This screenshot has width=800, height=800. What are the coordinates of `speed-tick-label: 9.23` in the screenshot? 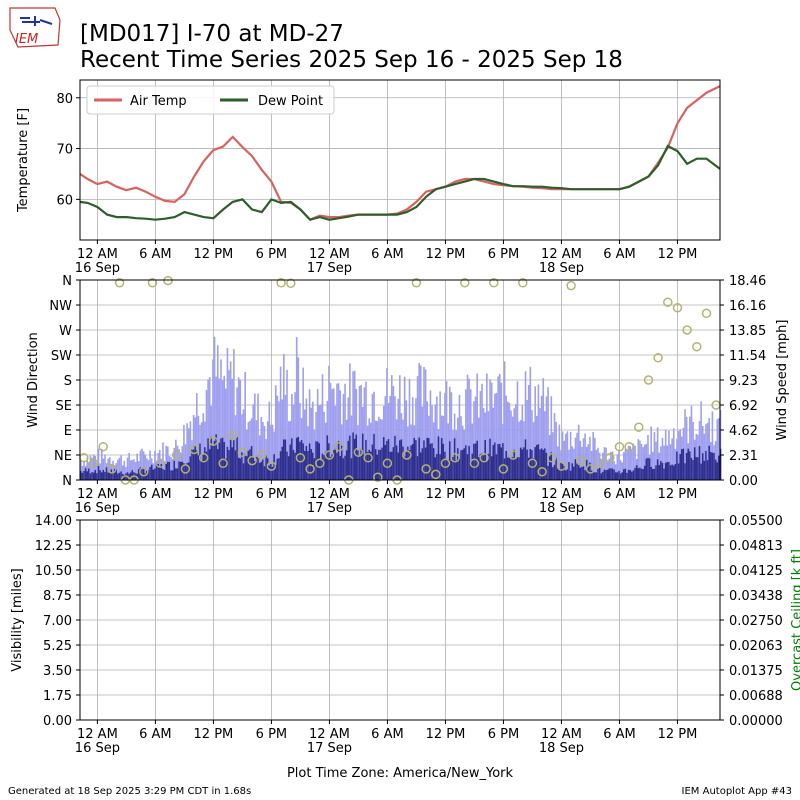 It's located at (743, 381).